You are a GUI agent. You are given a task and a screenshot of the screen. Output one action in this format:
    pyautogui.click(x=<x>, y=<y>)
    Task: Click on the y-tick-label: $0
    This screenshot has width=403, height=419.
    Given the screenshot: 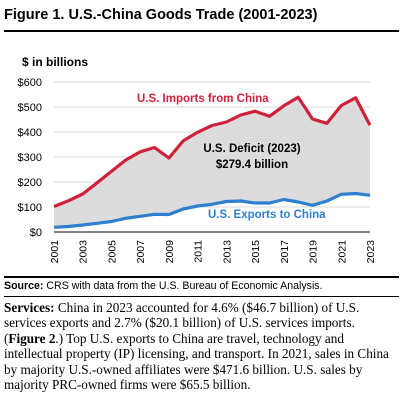 What is the action you would take?
    pyautogui.click(x=36, y=233)
    